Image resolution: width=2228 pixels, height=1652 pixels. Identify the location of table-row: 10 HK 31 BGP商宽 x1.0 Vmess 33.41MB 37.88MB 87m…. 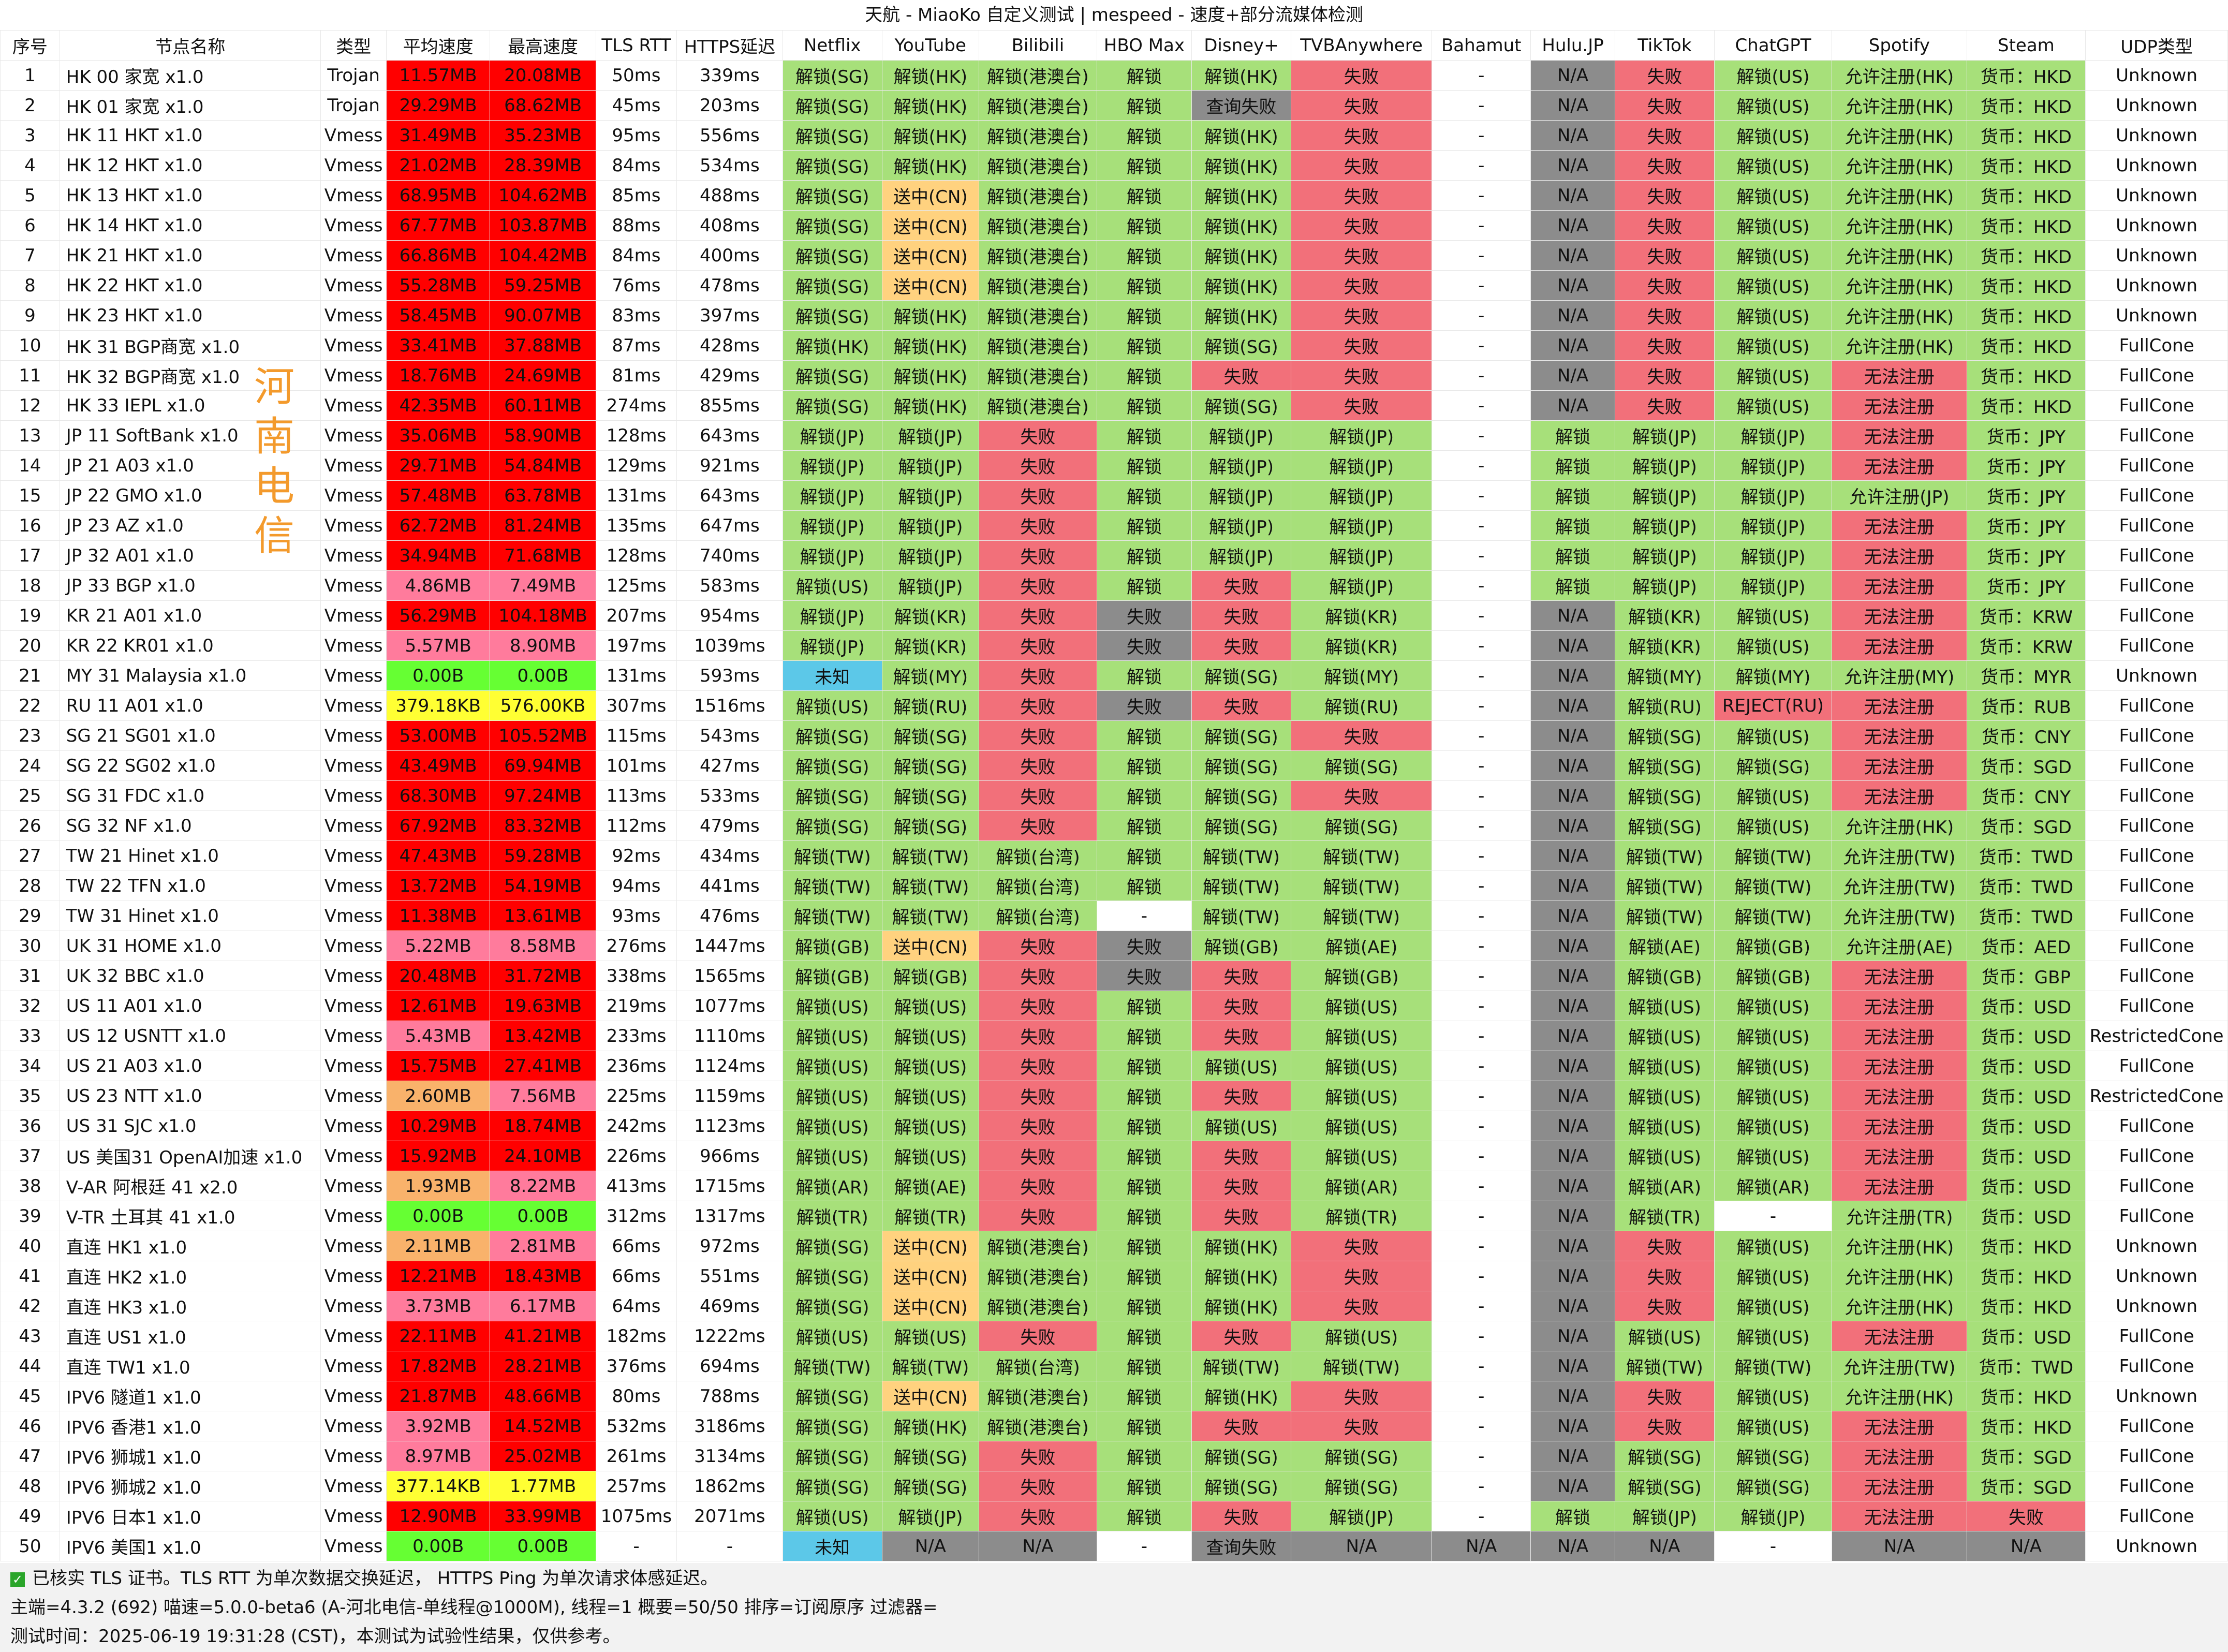
(1114, 345).